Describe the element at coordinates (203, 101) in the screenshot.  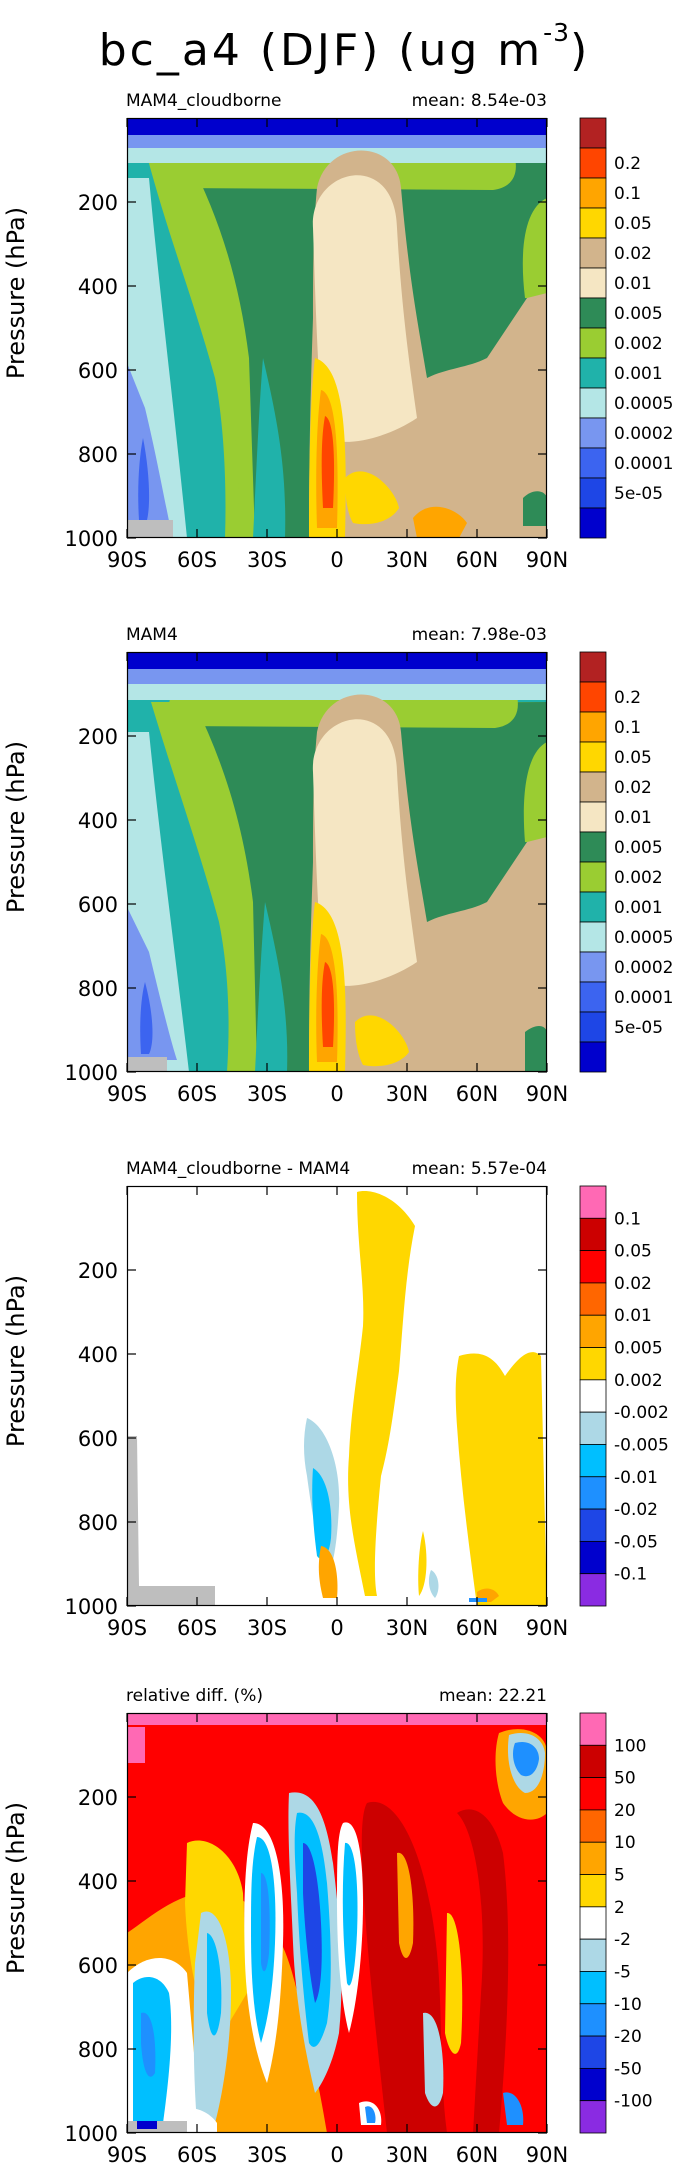
I see `panel-title: MAM4_cloudborne` at that location.